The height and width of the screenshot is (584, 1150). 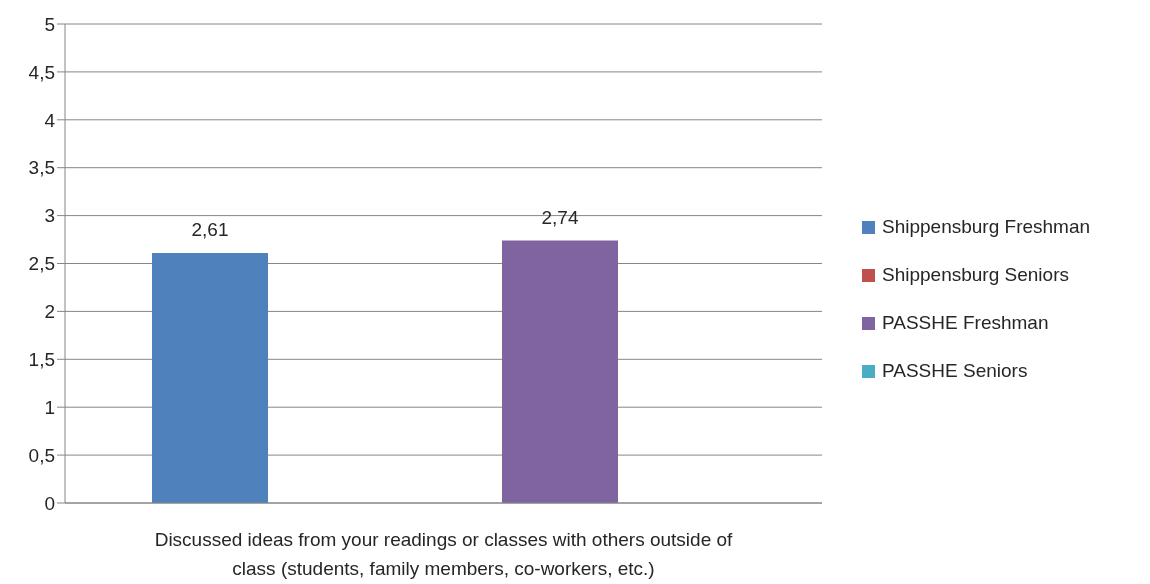 I want to click on y-tick-label: 2,5, so click(x=41, y=264).